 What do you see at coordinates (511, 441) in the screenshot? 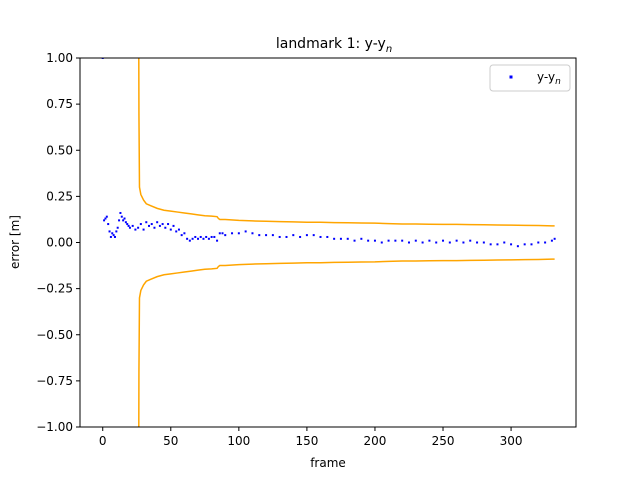
I see `x-tick-label: 300` at bounding box center [511, 441].